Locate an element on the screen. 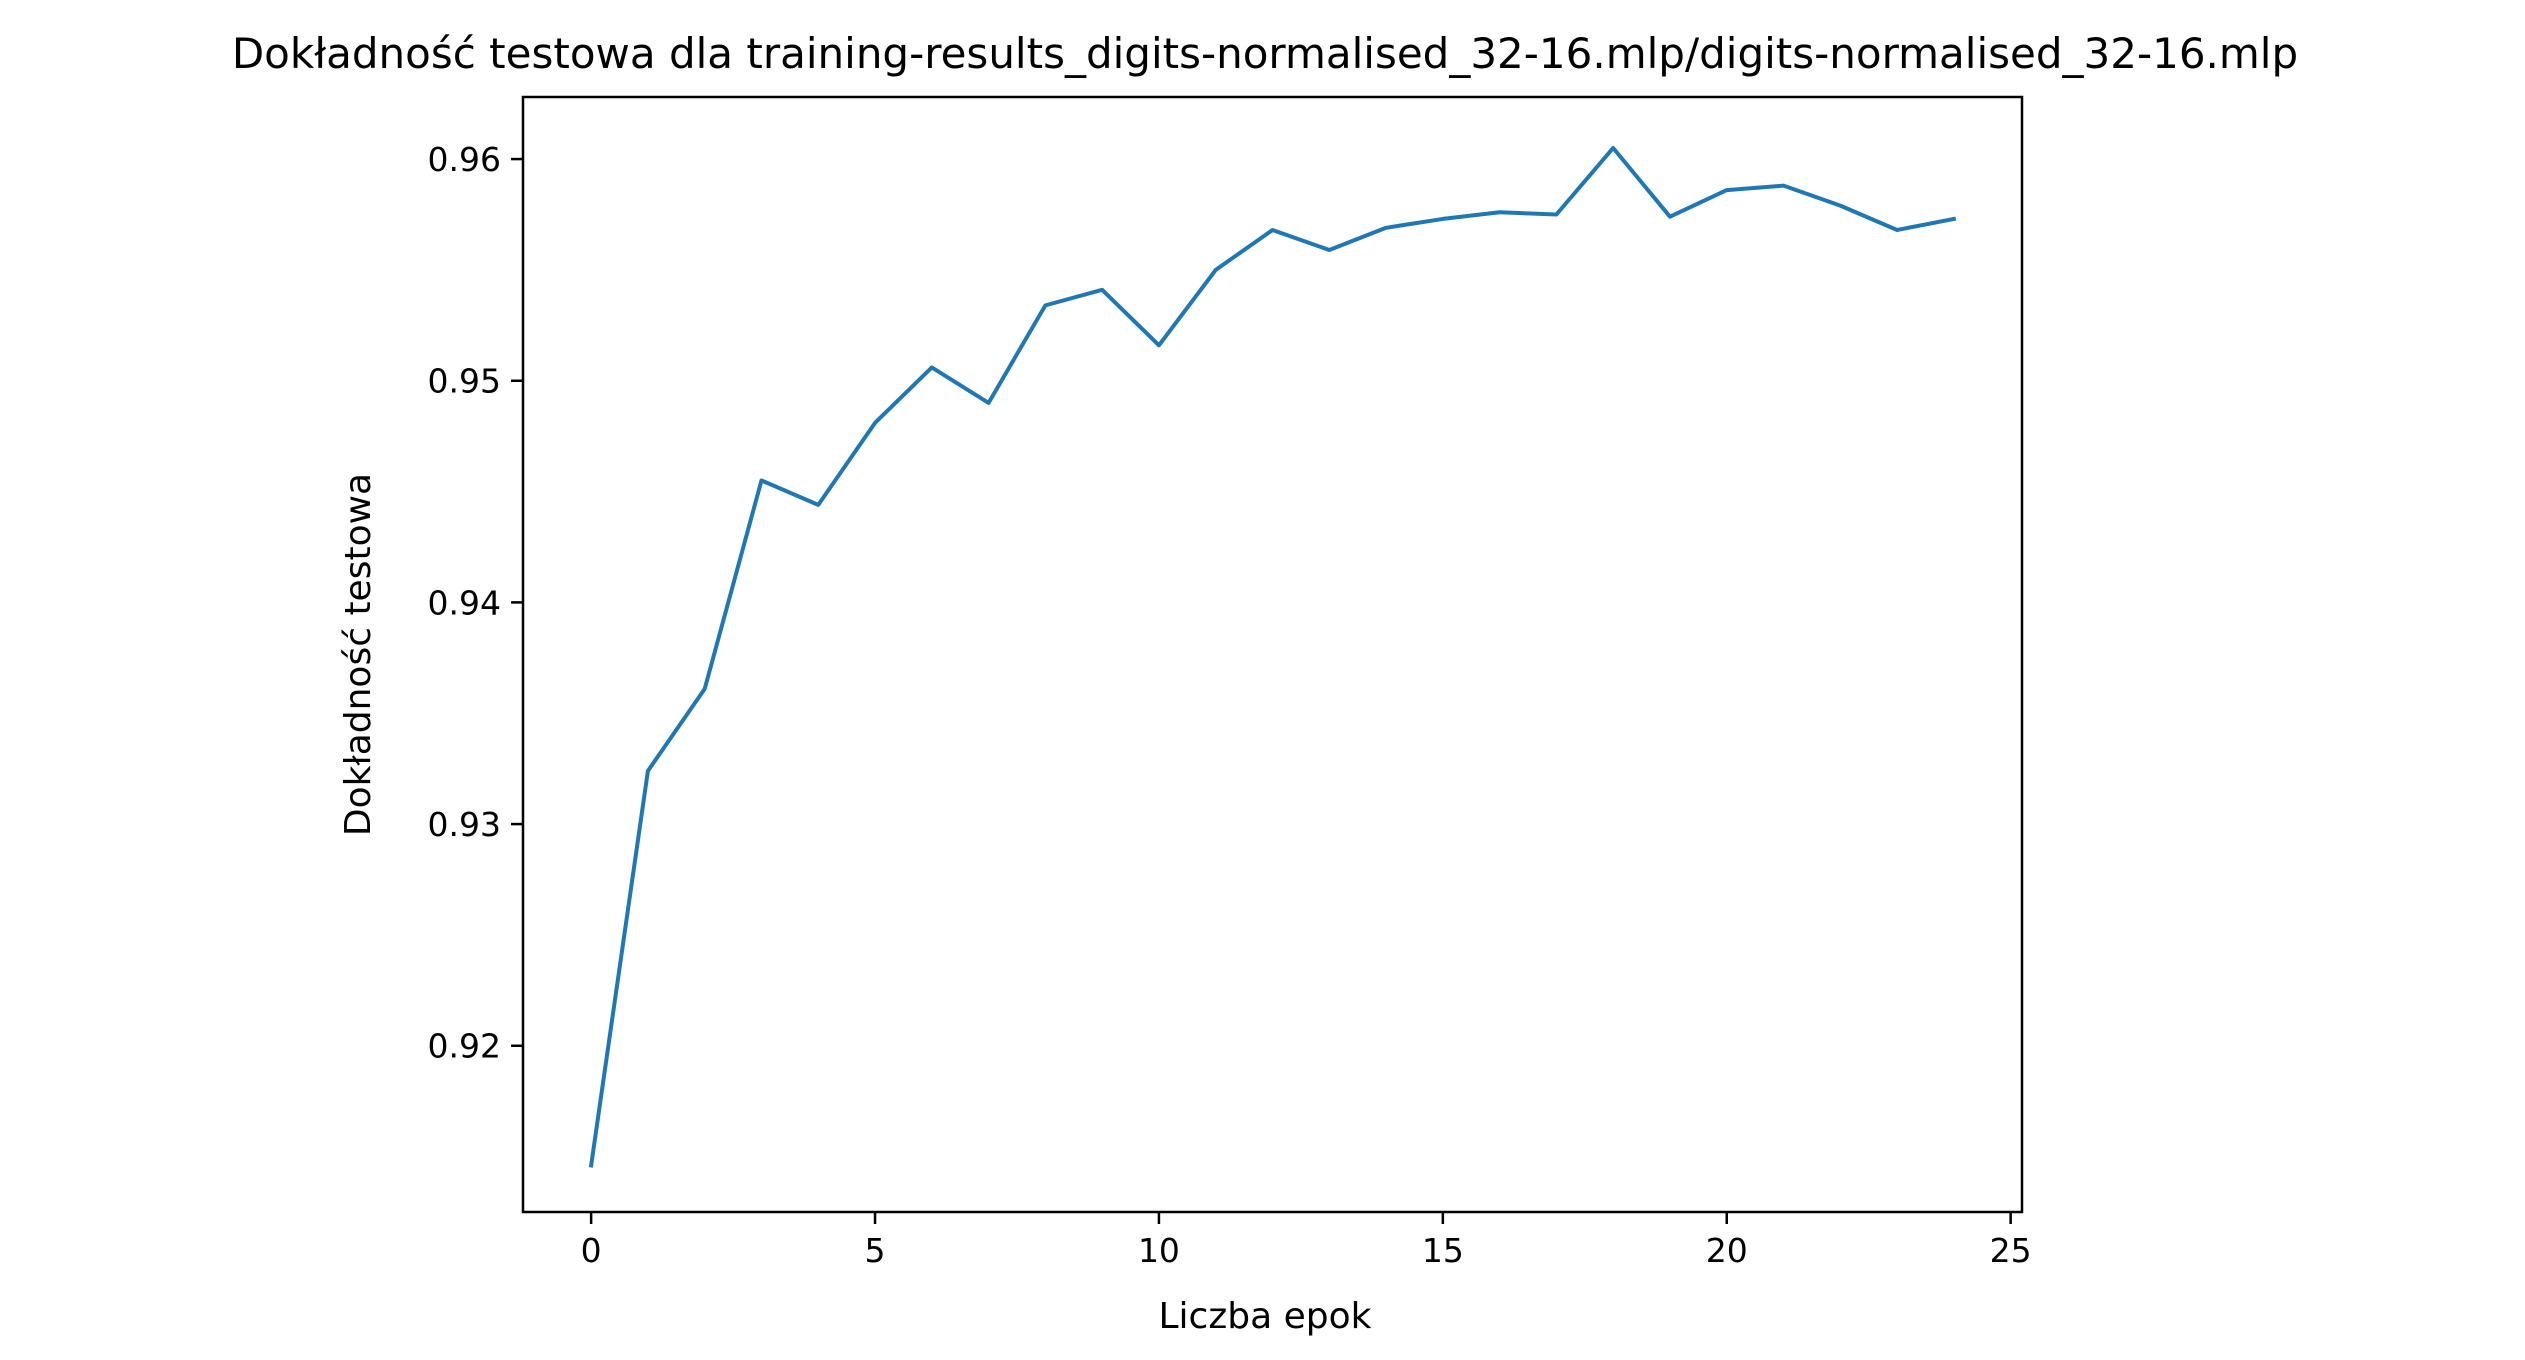 The height and width of the screenshot is (1360, 2525). x-tick-label: 0 is located at coordinates (591, 1250).